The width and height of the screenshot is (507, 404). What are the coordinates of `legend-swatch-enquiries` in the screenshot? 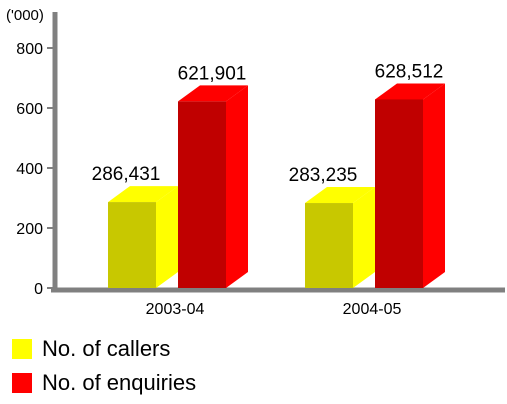 It's located at (22, 383).